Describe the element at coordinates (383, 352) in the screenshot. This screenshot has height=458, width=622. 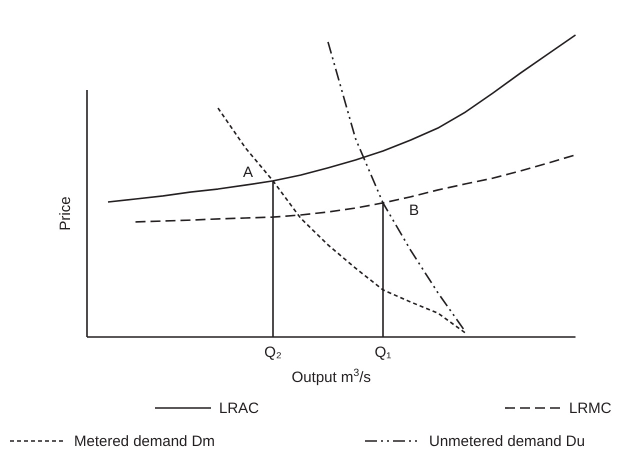
I see `x-tick-label: Q₁` at that location.